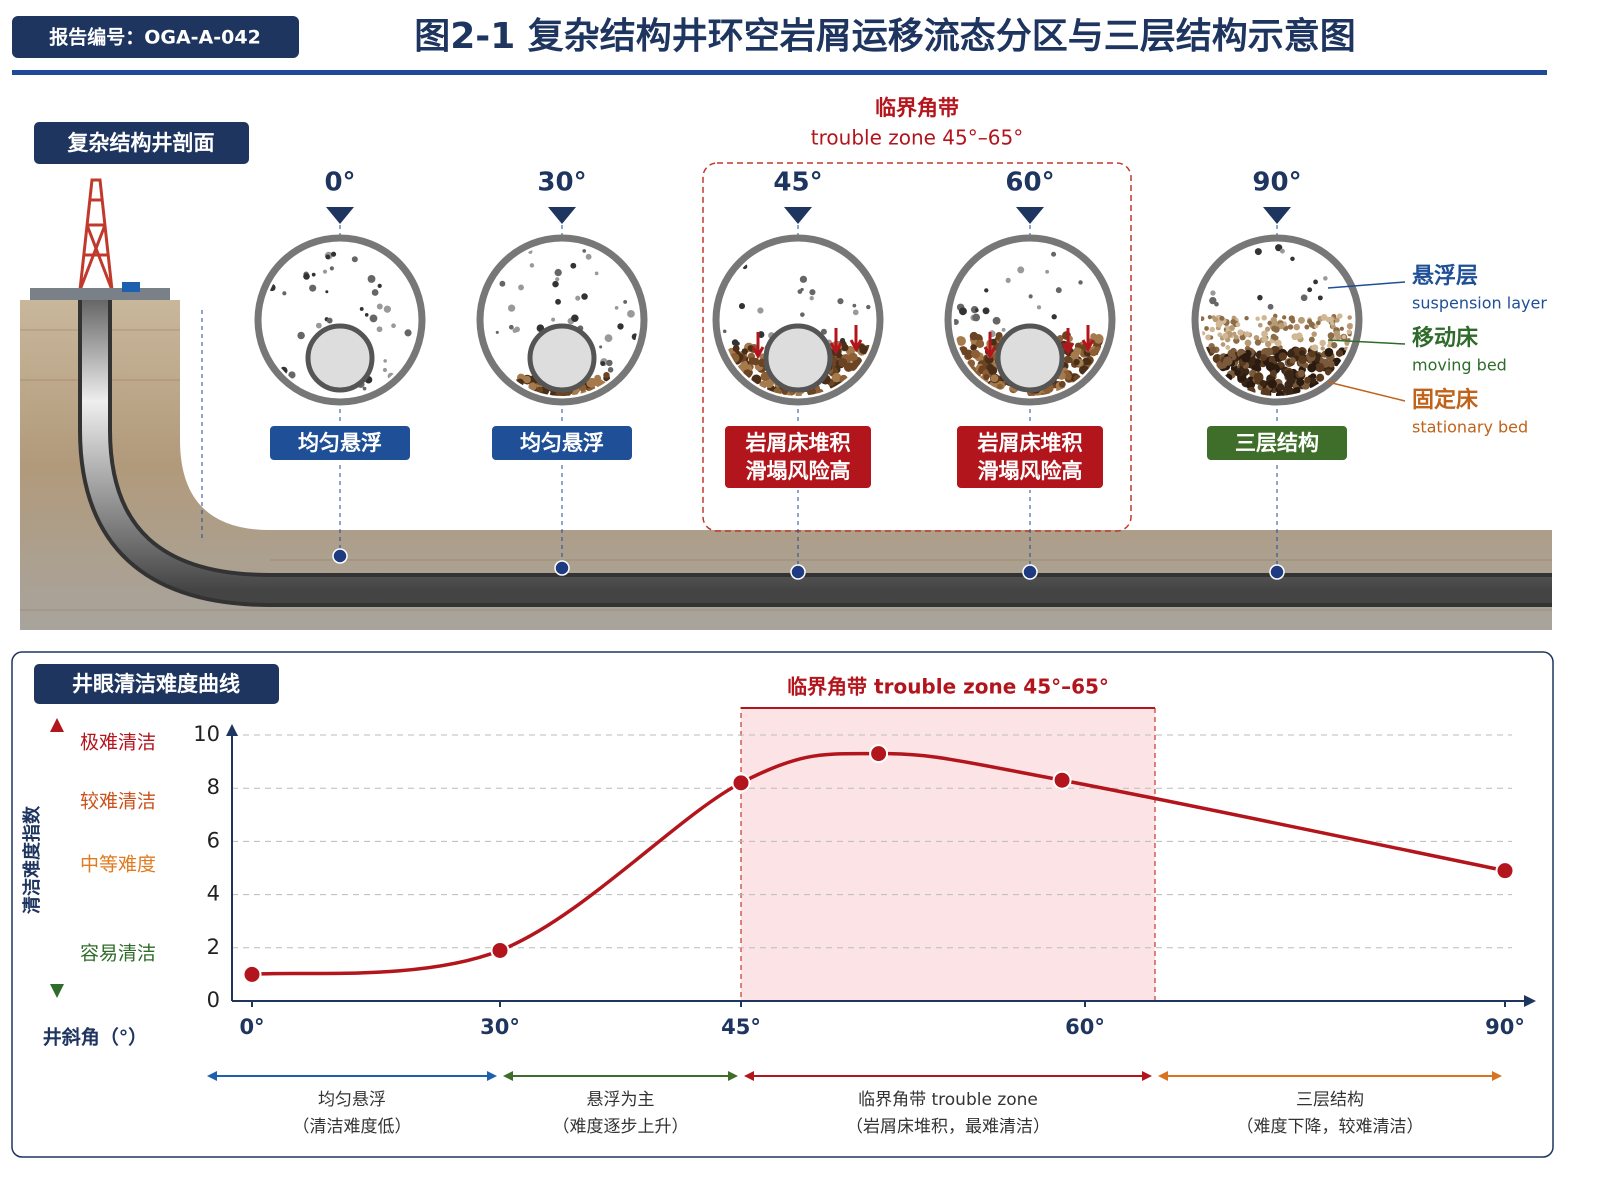  What do you see at coordinates (1479, 303) in the screenshot?
I see `legend-name-en: suspension layer` at bounding box center [1479, 303].